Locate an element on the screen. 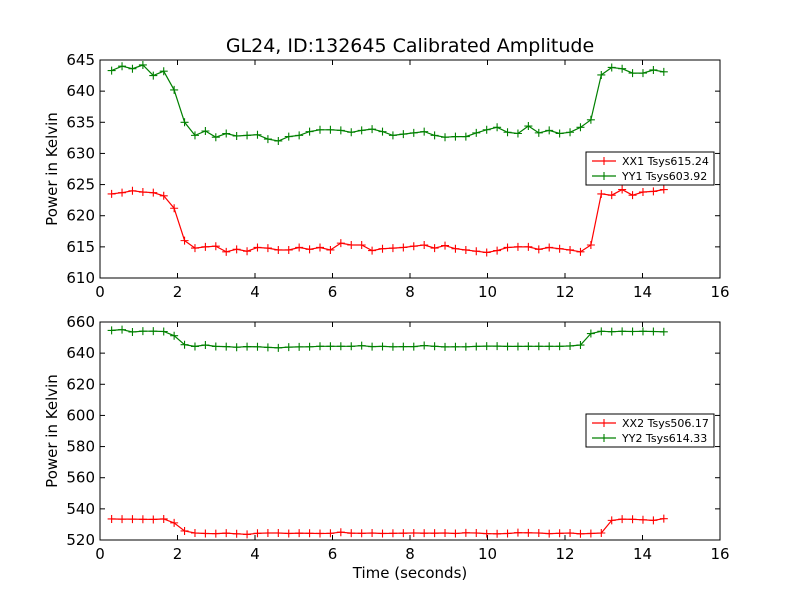 Image resolution: width=800 pixels, height=600 pixels. x-tick-label: 16 is located at coordinates (719, 292).